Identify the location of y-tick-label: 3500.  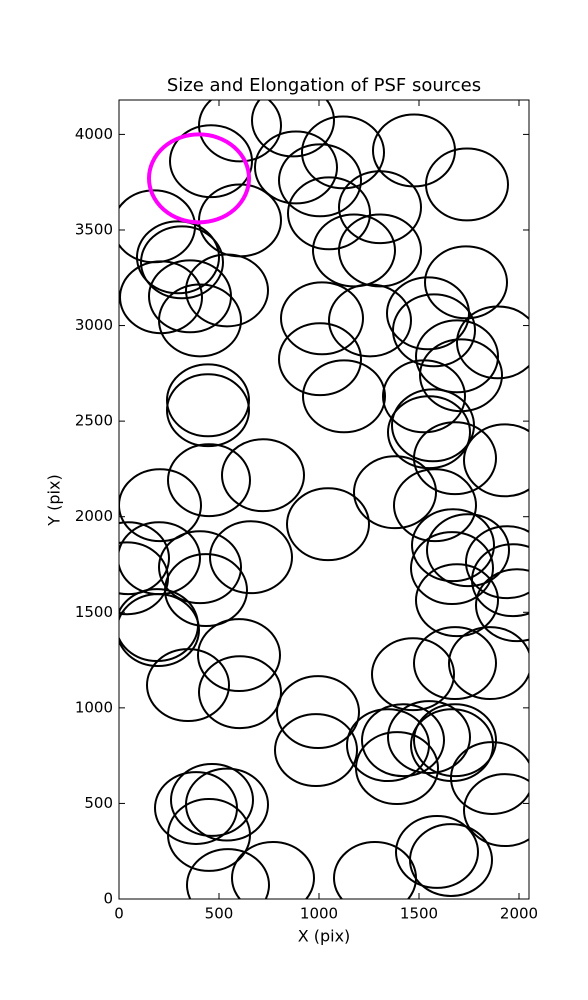
(94, 229).